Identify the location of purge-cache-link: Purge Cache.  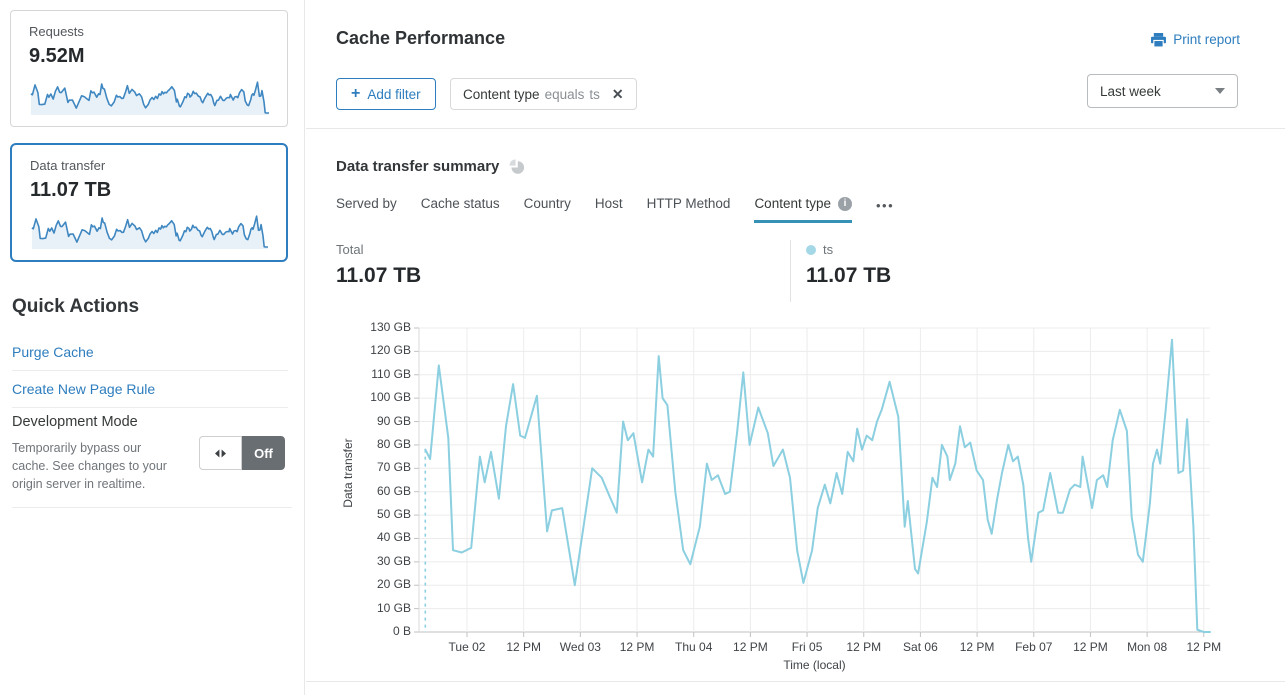
(150, 352).